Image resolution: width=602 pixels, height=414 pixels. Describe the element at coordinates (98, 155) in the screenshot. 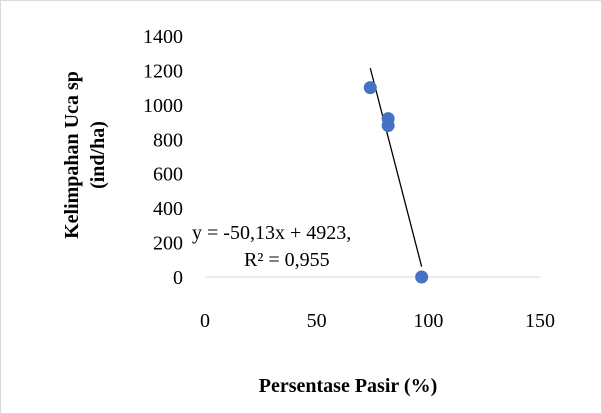

I see `y-axis-title-line-2: (ind/ha)` at that location.